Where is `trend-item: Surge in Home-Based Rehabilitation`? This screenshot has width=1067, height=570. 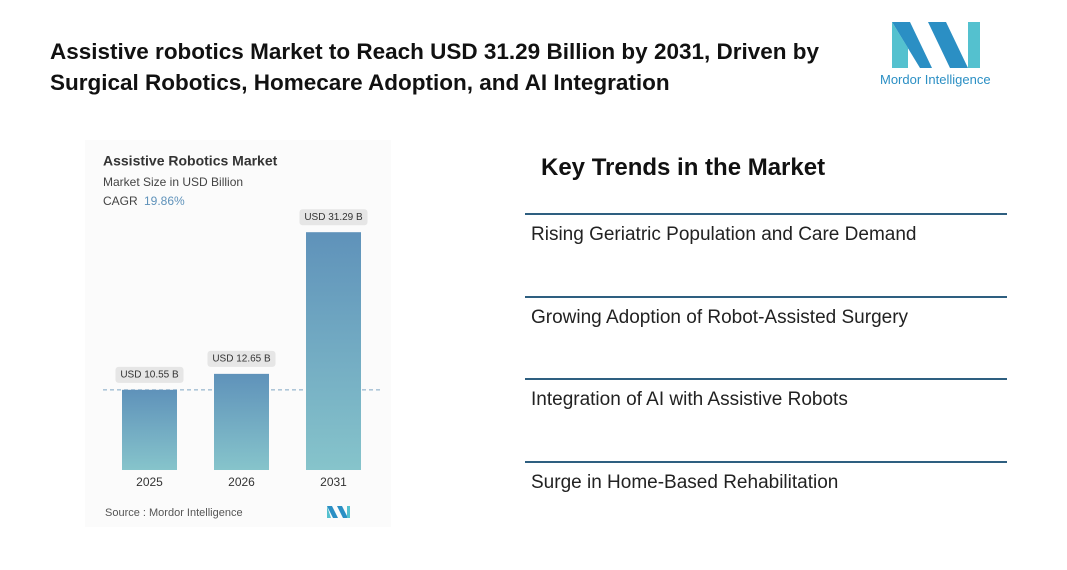
trend-item: Surge in Home-Based Rehabilitation is located at coordinates (766, 477).